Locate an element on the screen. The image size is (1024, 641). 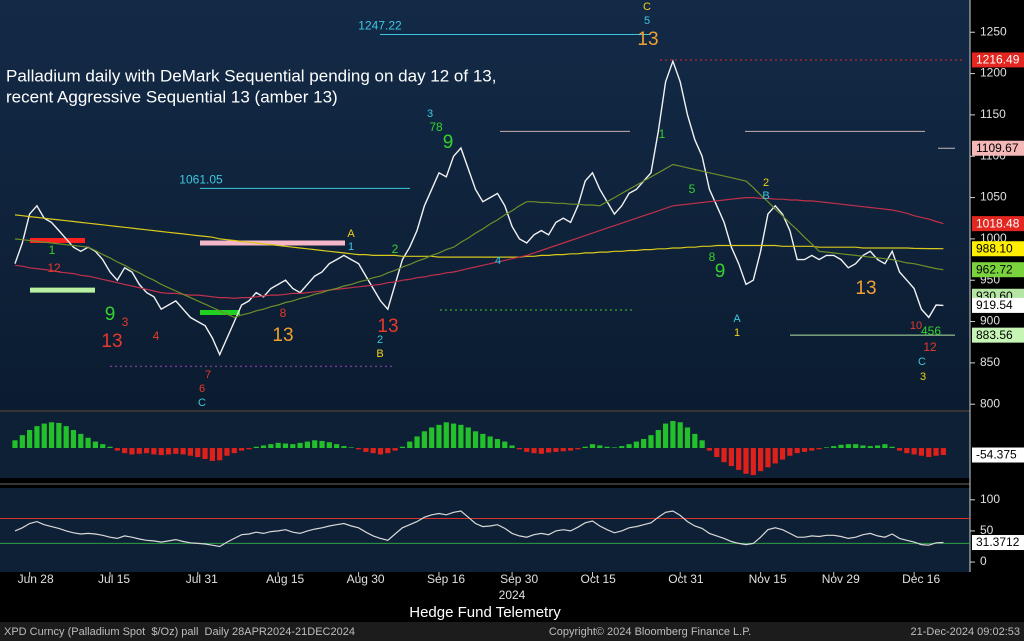
y-tick-label: 1250 is located at coordinates (993, 31).